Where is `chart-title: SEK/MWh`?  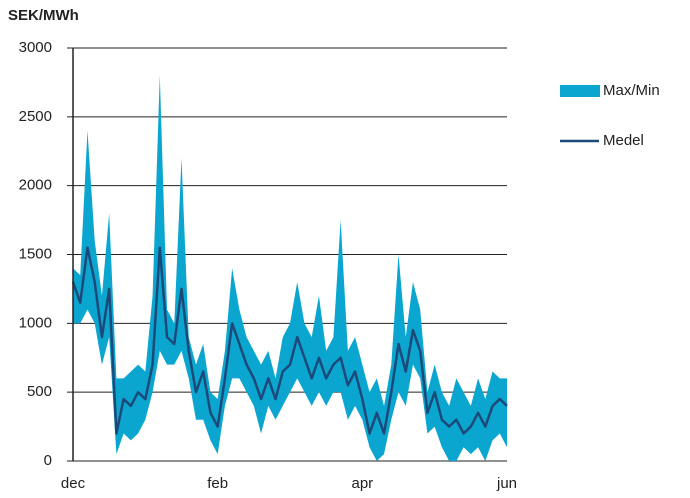
chart-title: SEK/MWh is located at coordinates (43, 15).